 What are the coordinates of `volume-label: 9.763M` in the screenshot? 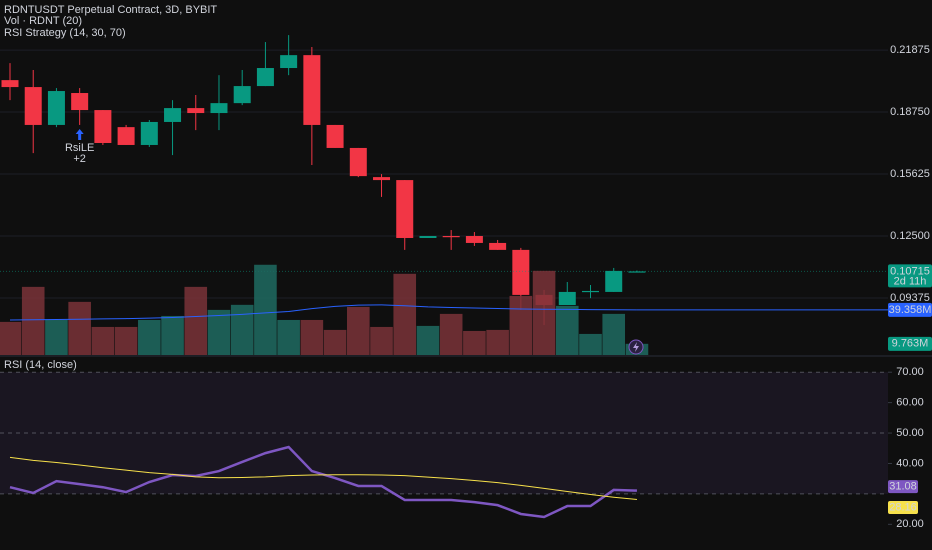 It's located at (910, 344).